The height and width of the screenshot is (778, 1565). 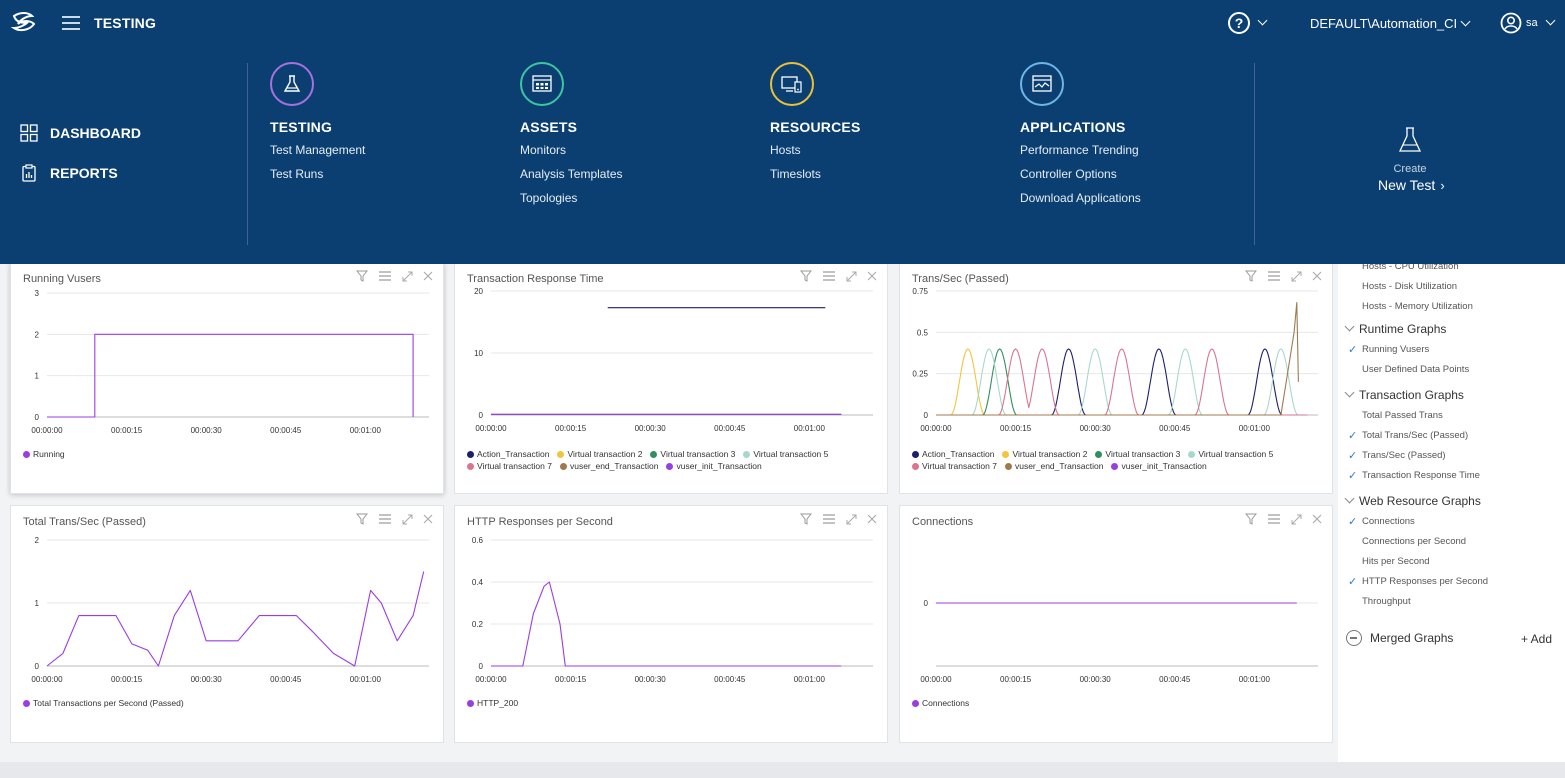 What do you see at coordinates (1080, 198) in the screenshot?
I see `link-download-applications: Download Applications` at bounding box center [1080, 198].